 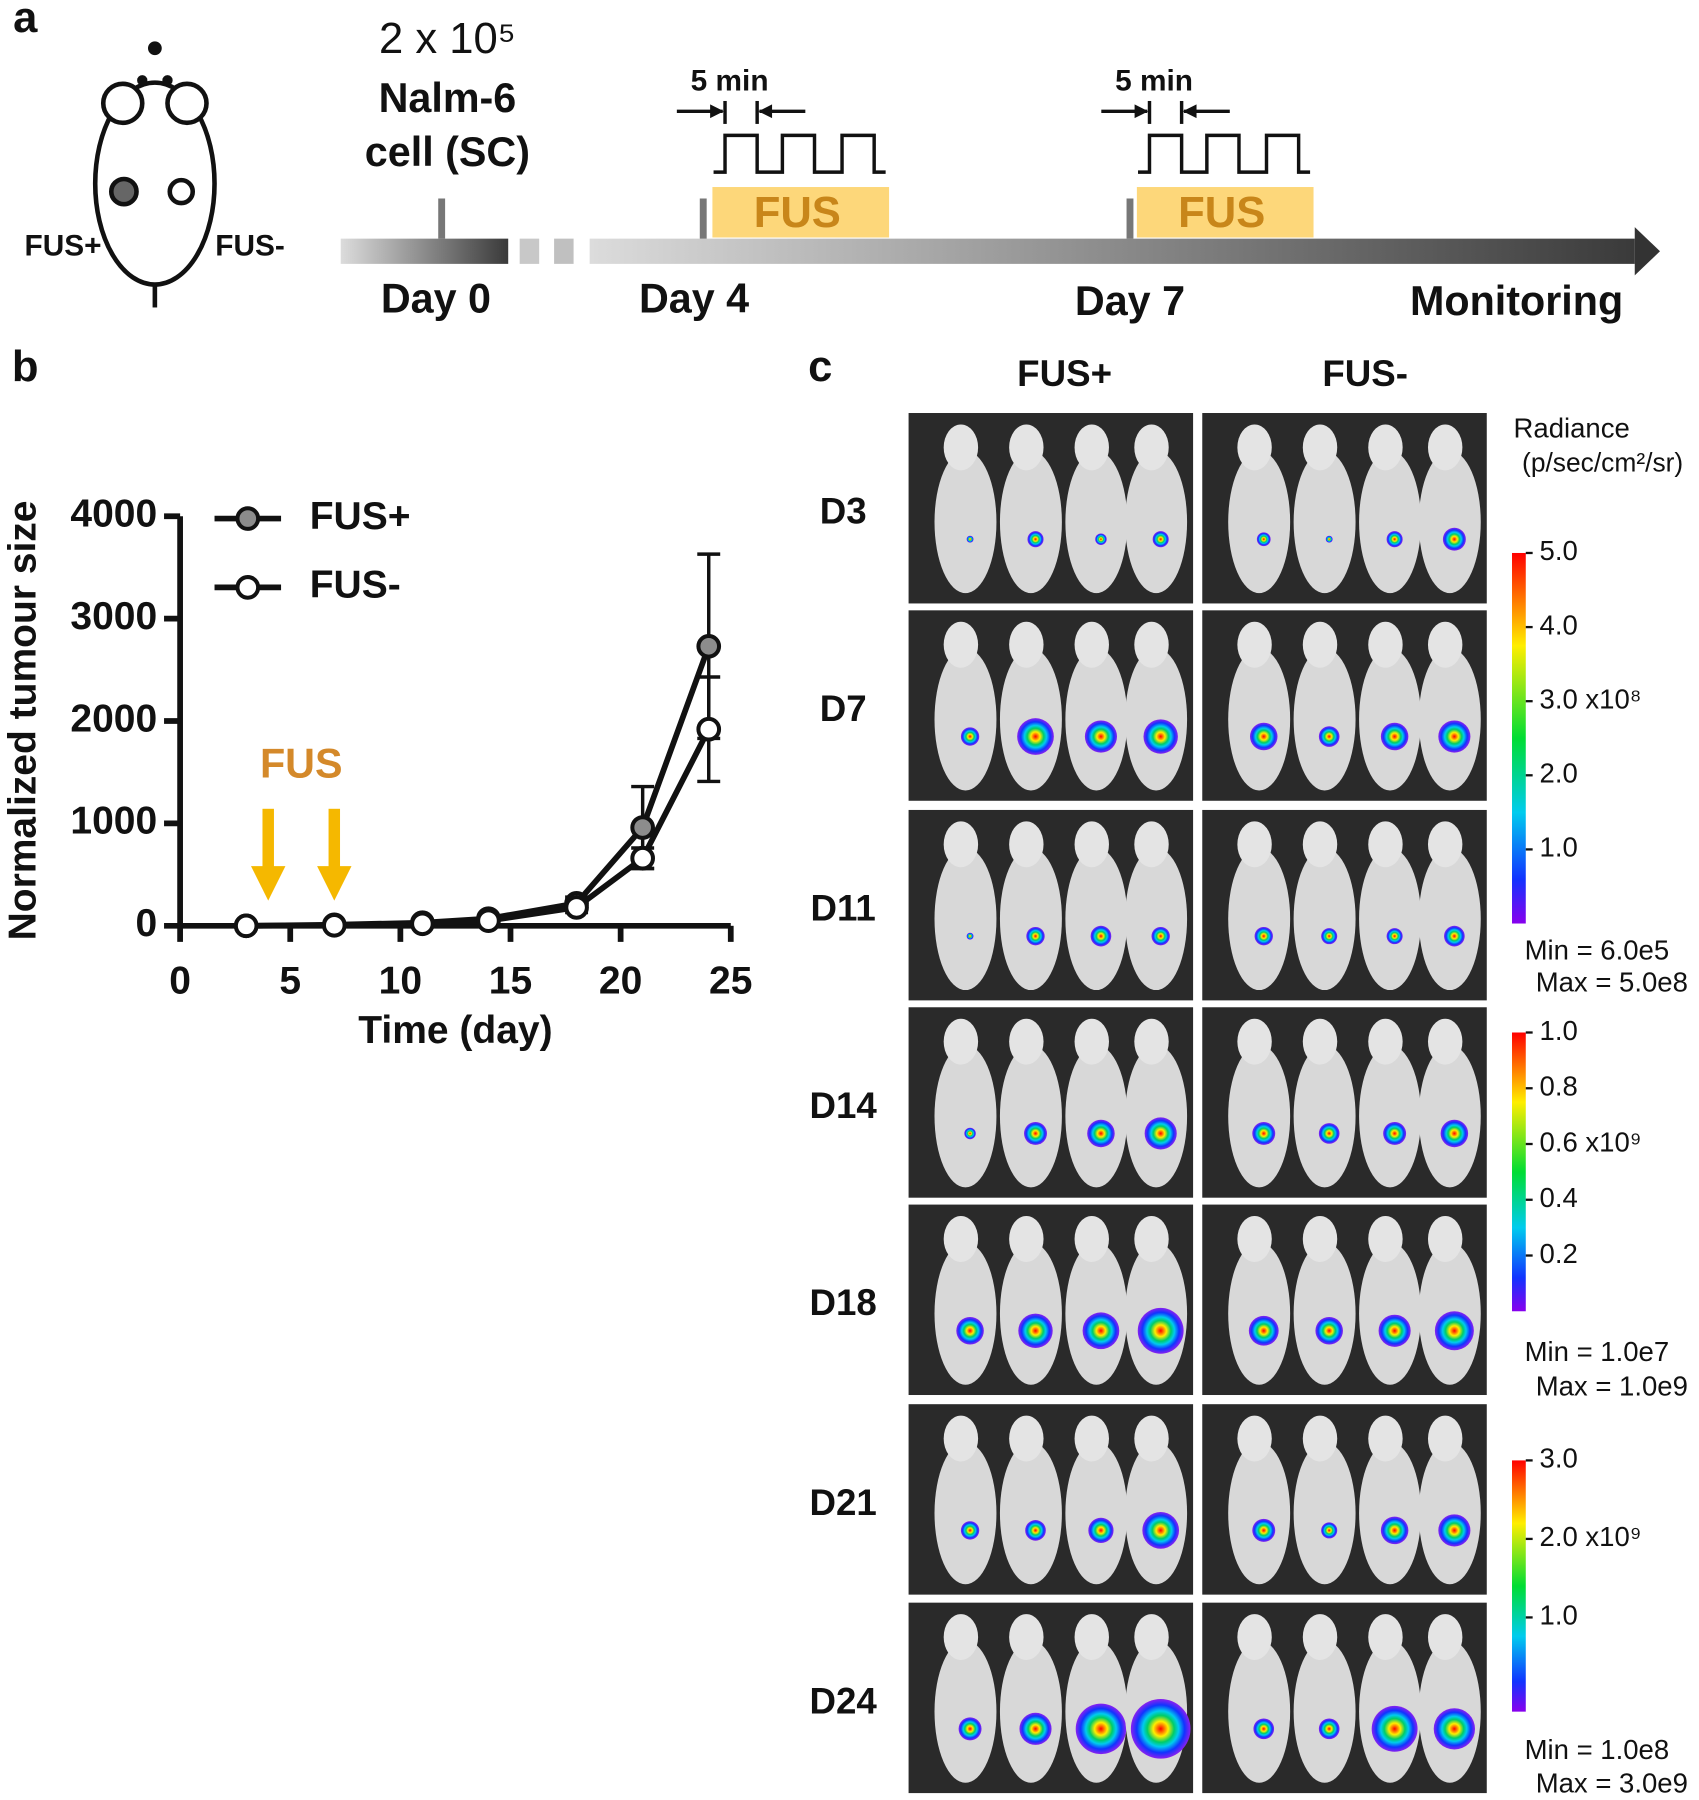 What do you see at coordinates (334, 838) in the screenshot?
I see `fus-arrow-shaft` at bounding box center [334, 838].